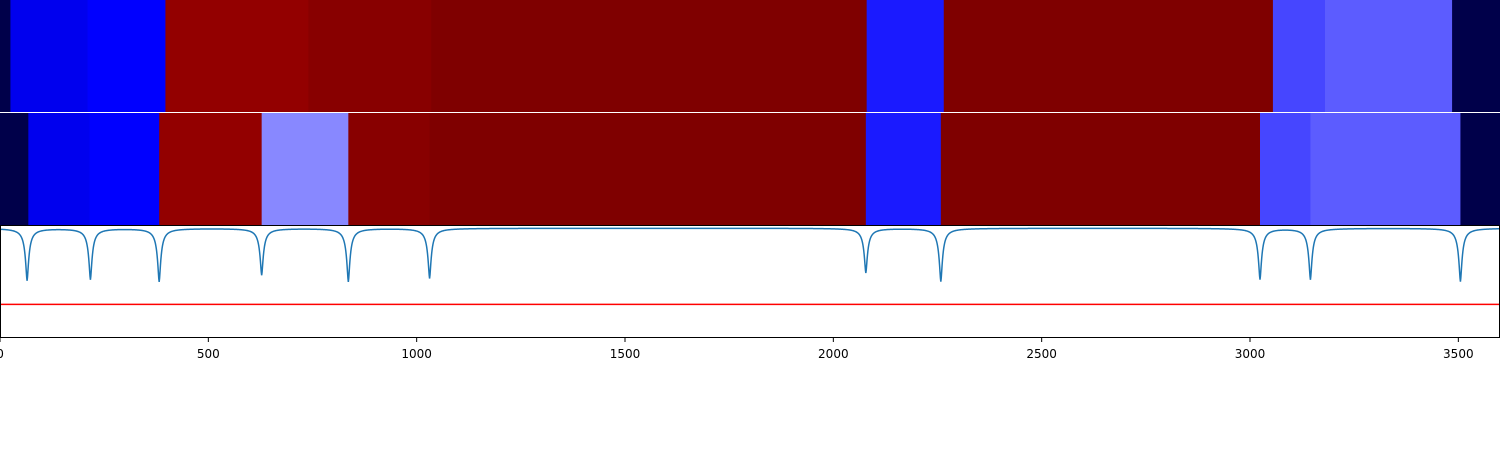 Image resolution: width=1500 pixels, height=450 pixels. Describe the element at coordinates (1250, 354) in the screenshot. I see `x-tick-label-3000: 3000` at that location.